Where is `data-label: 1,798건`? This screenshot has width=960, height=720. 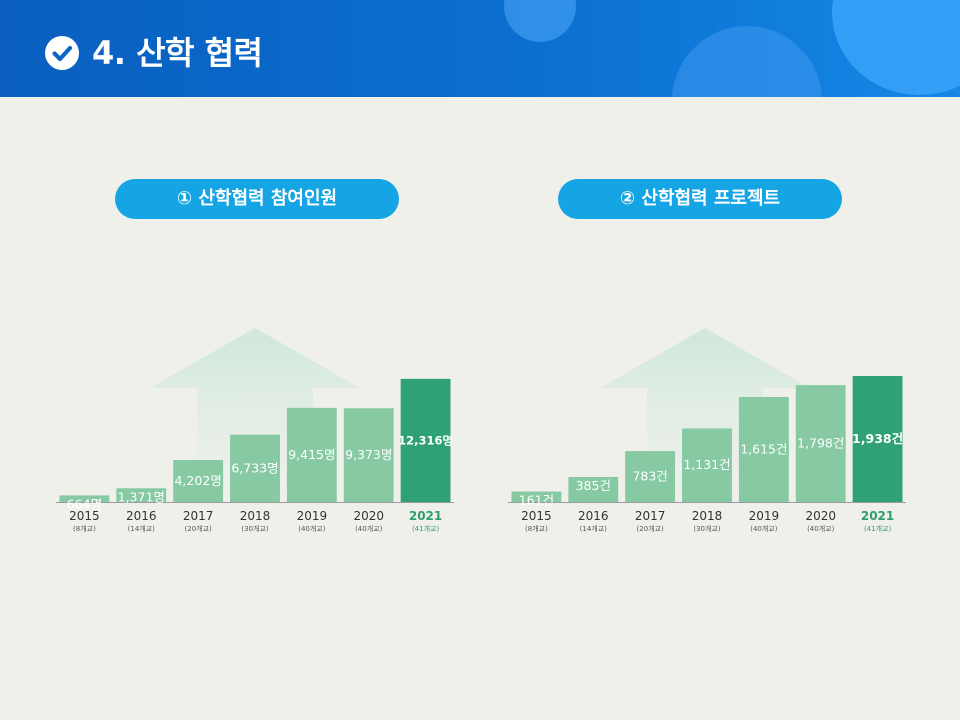
data-label: 1,798건 is located at coordinates (820, 443).